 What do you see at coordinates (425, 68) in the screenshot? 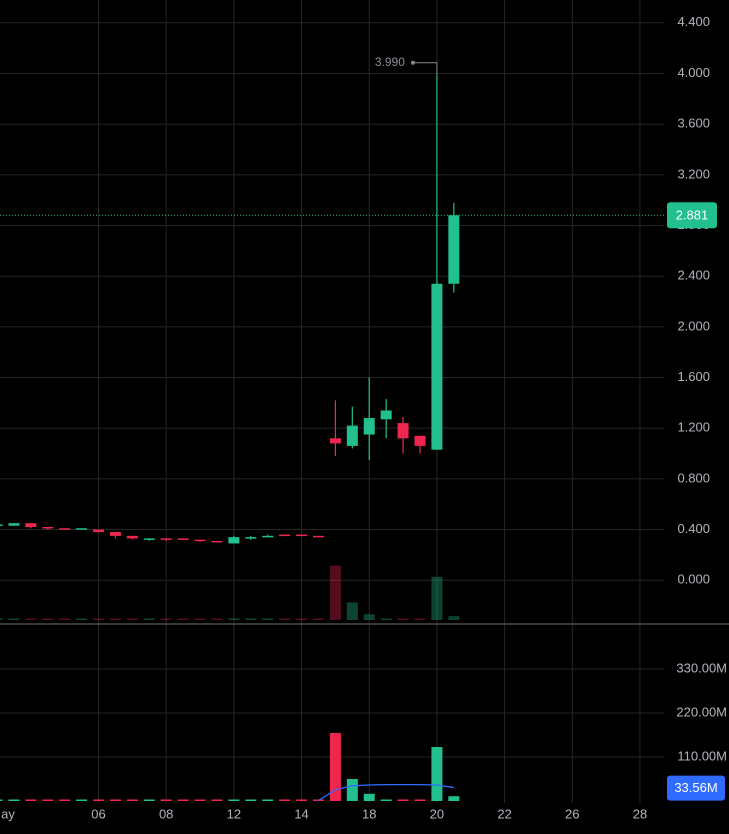
I see `annotation-leader` at bounding box center [425, 68].